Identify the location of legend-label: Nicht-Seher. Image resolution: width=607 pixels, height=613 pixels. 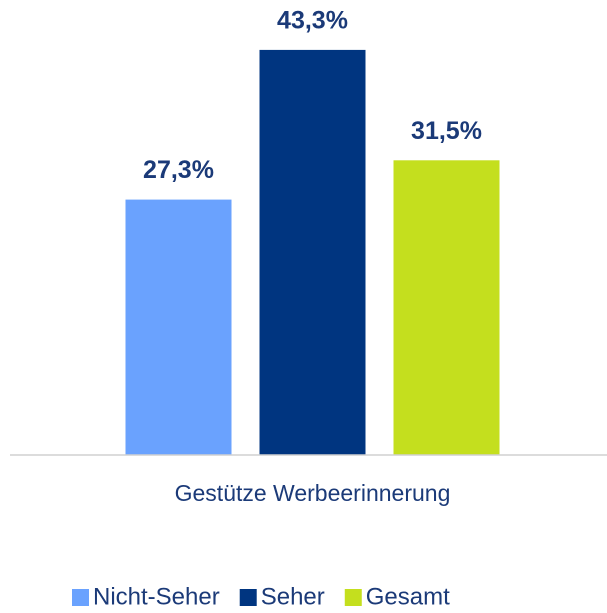
(156, 596).